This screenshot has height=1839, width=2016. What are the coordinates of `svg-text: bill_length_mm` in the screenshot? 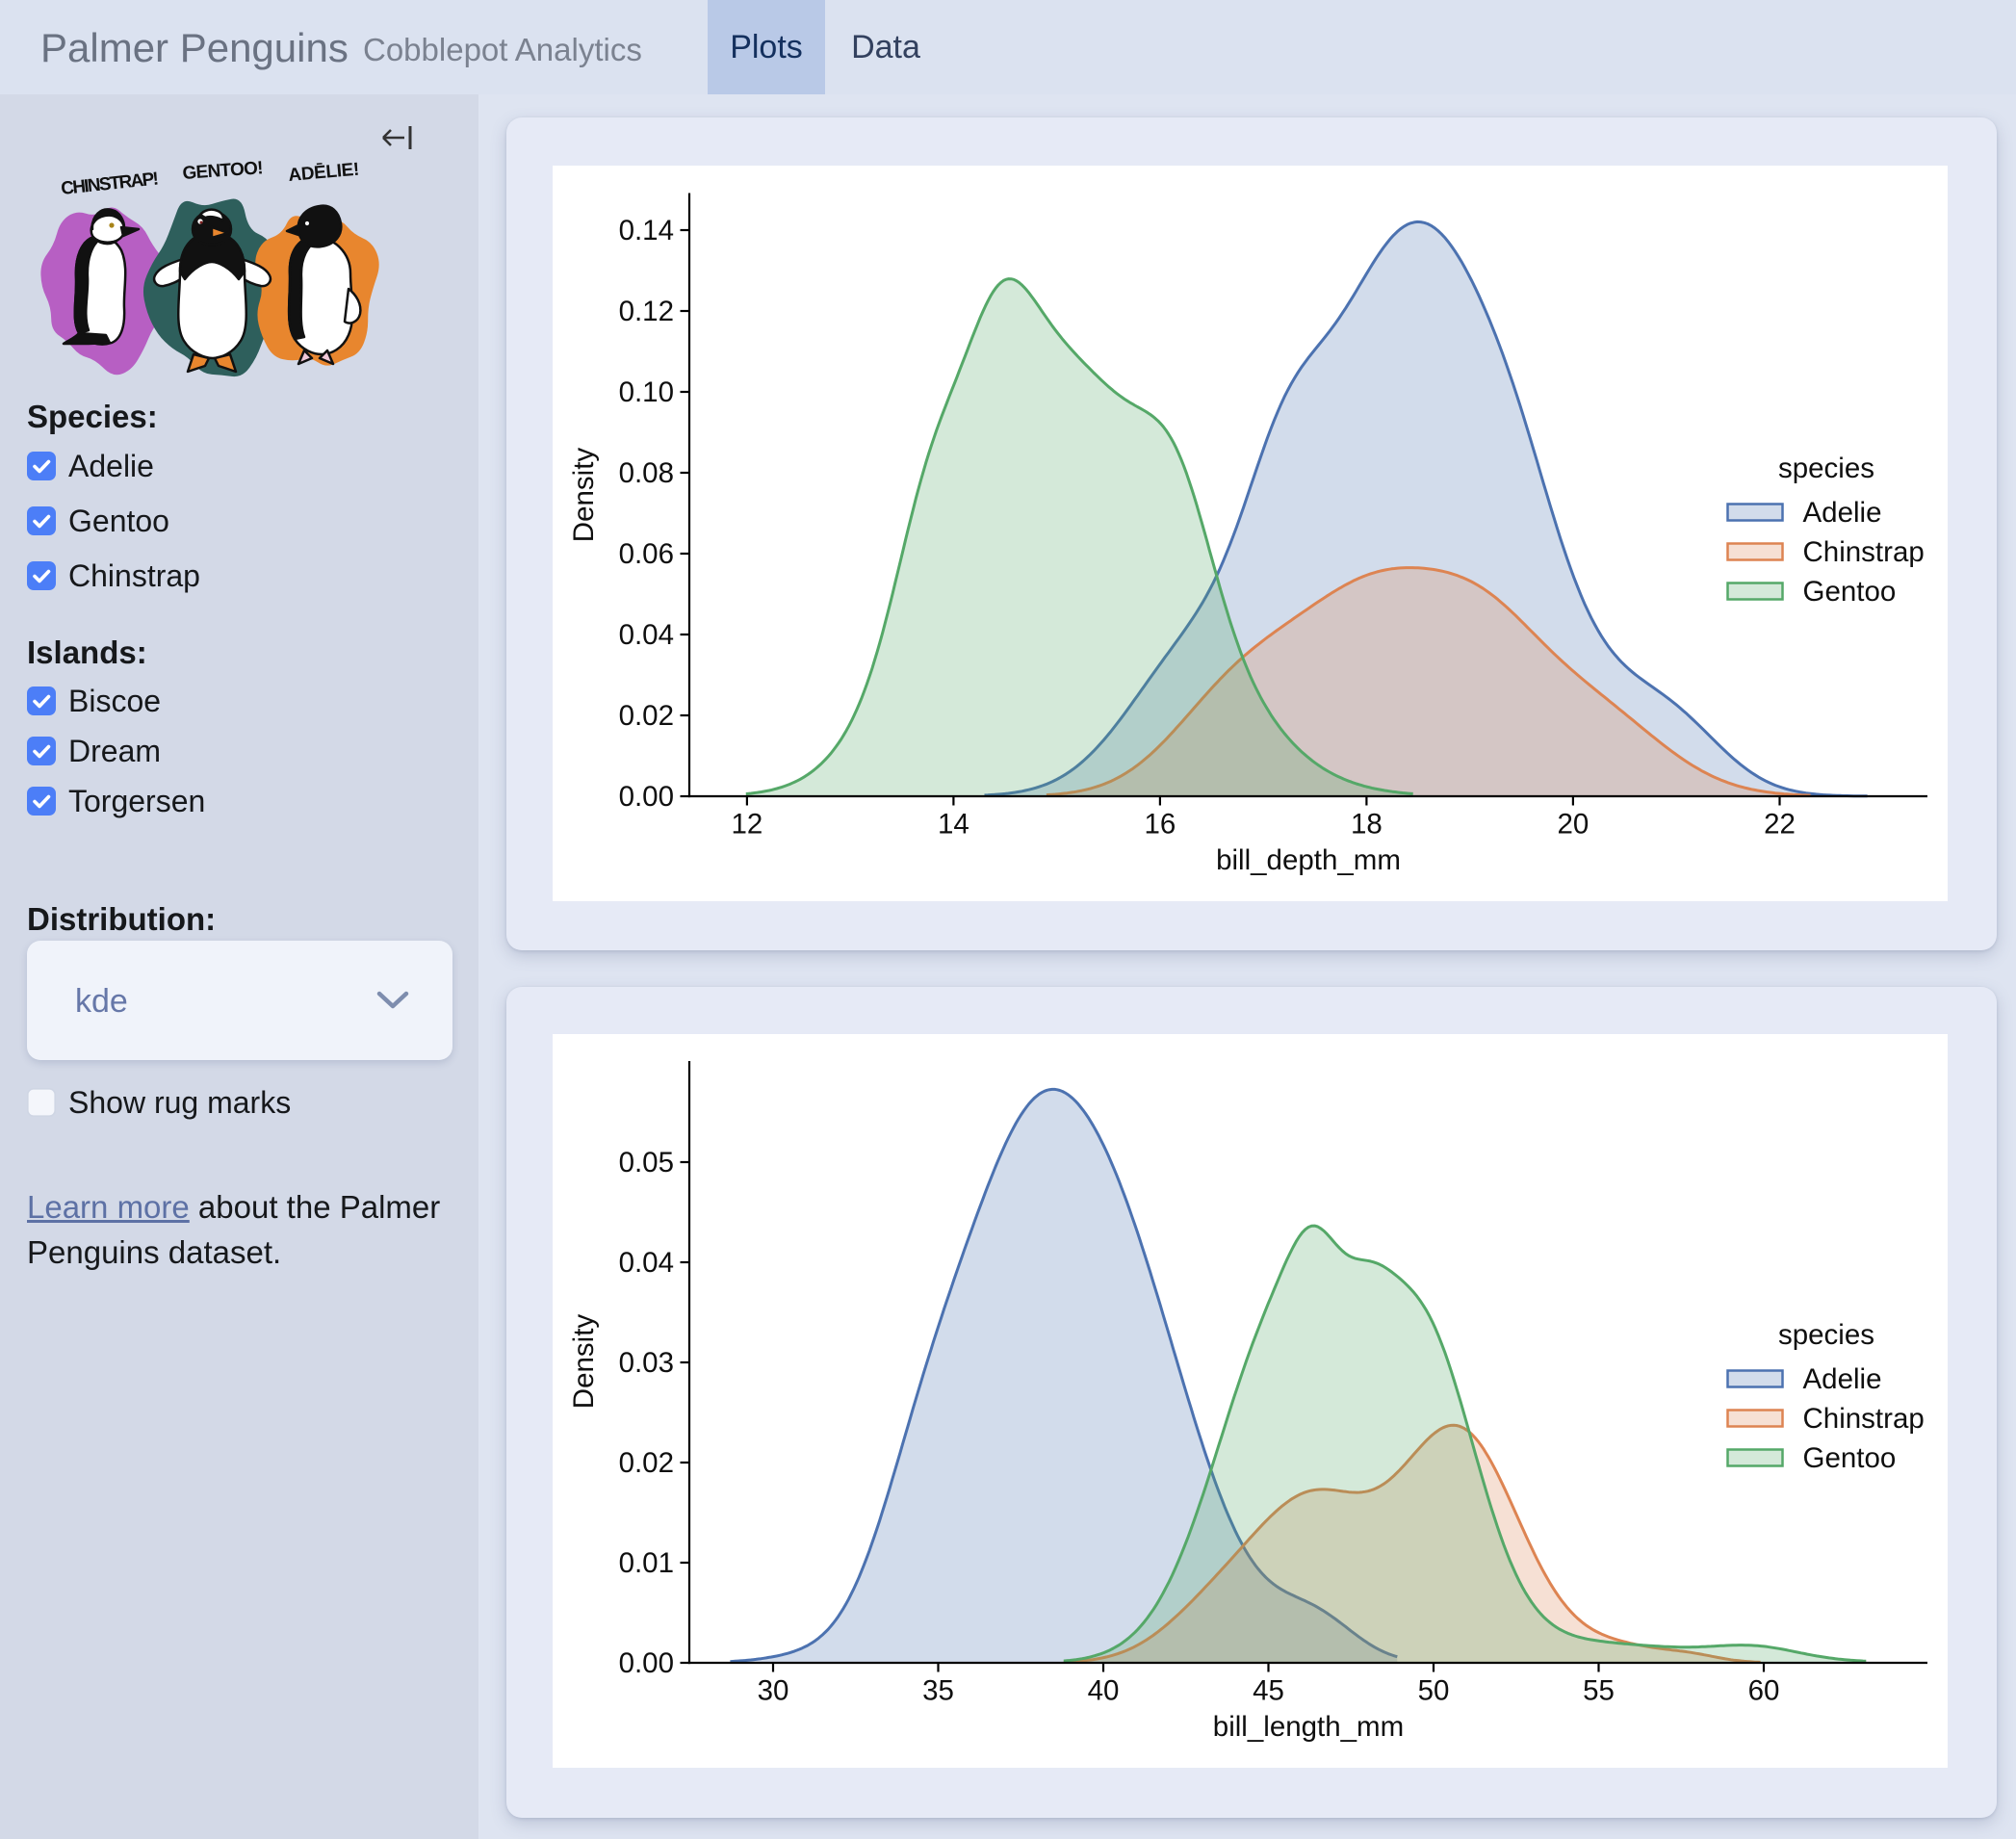 It's located at (1309, 1727).